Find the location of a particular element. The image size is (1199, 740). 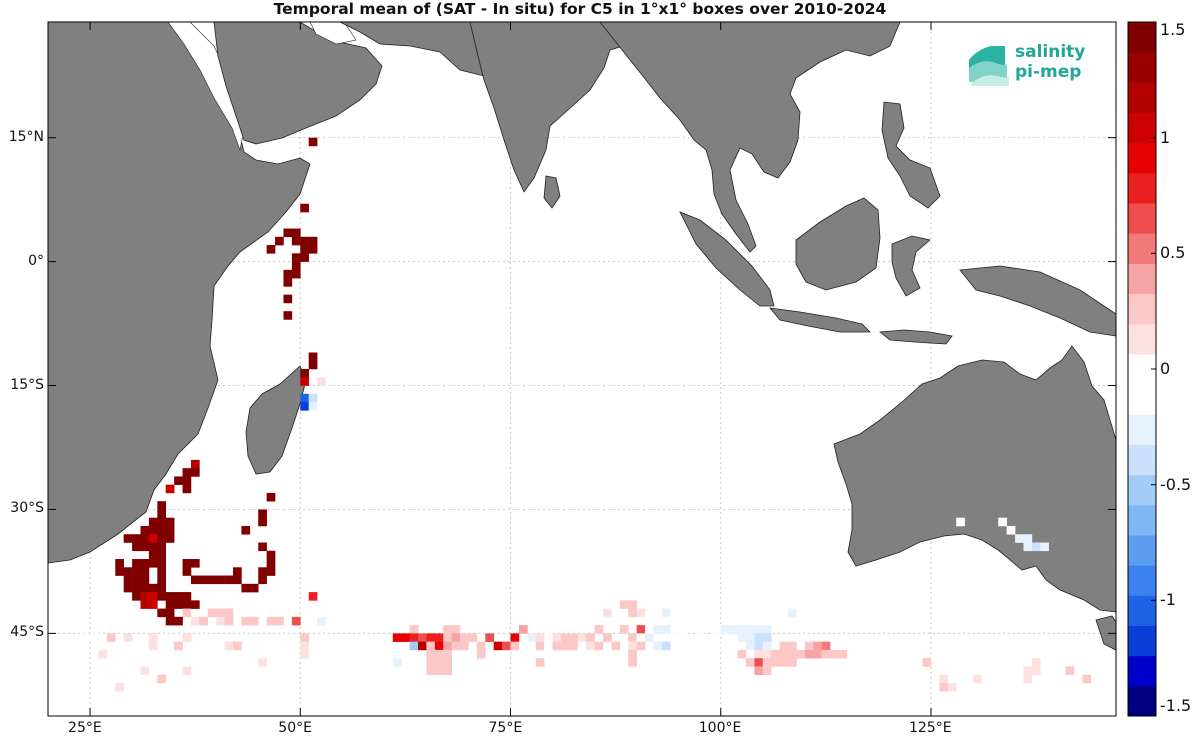

colorbar is located at coordinates (1142, 369).